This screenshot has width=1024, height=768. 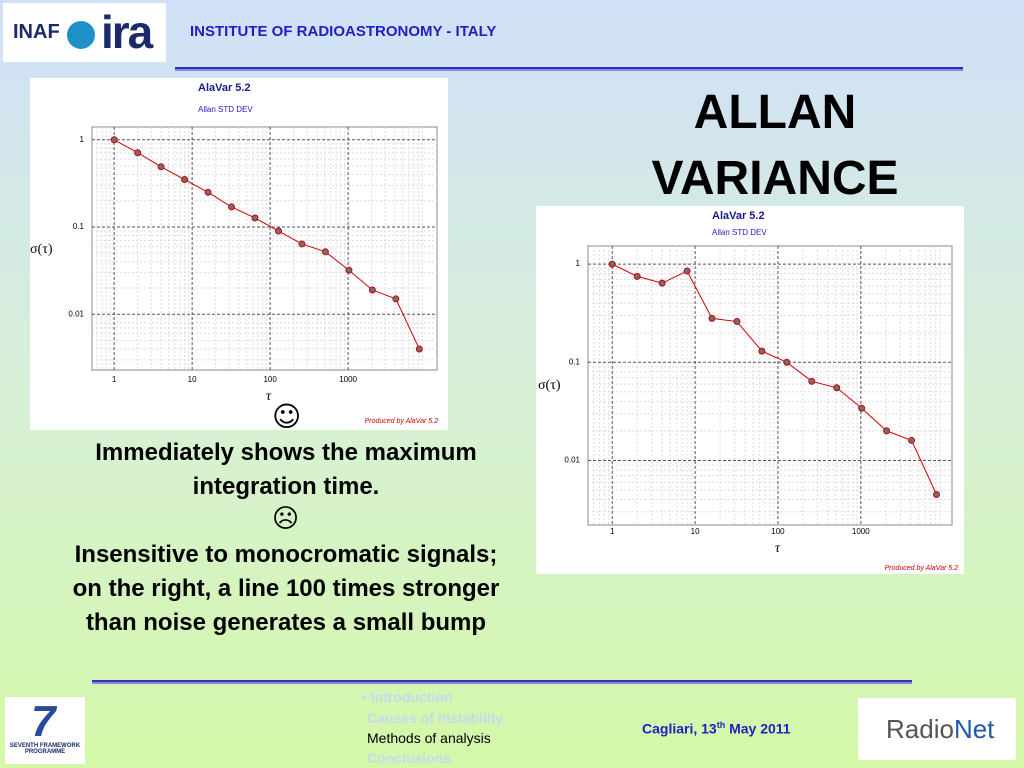 What do you see at coordinates (45, 749) in the screenshot?
I see `fp7-text: SEVENTH FRAMEWORK PROGRAMME` at bounding box center [45, 749].